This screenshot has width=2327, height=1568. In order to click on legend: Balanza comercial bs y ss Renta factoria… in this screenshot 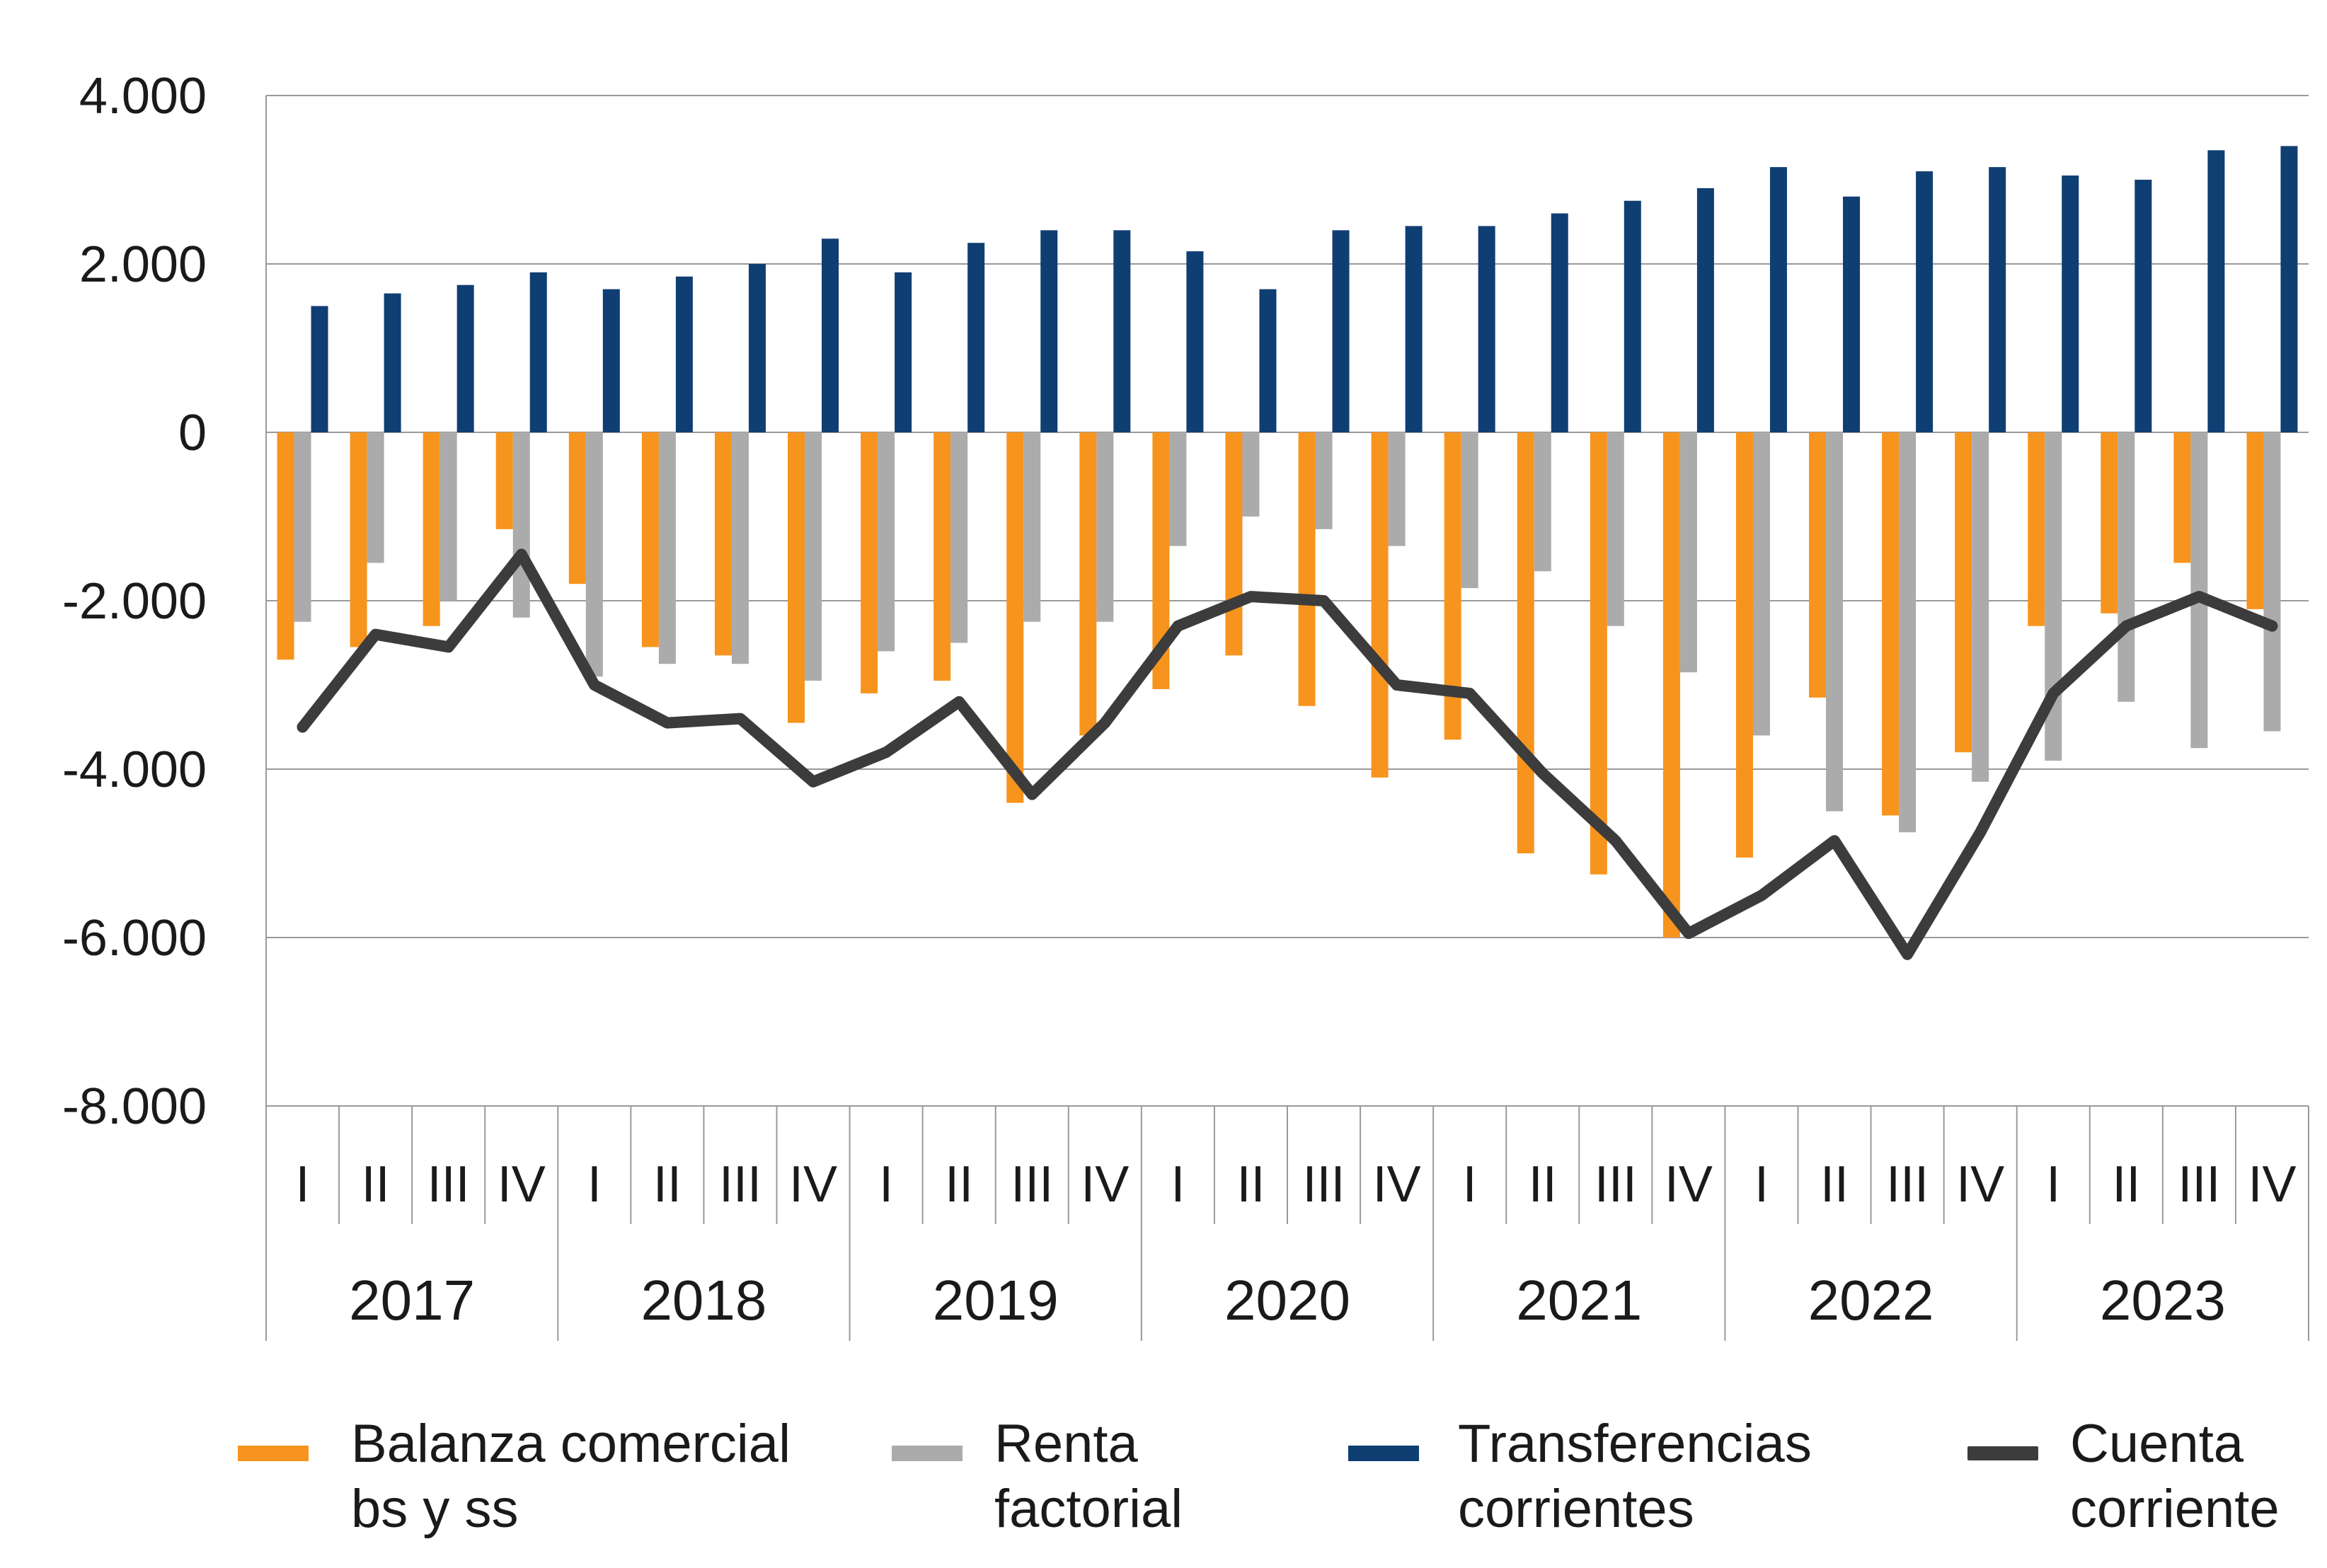, I will do `click(1163, 1486)`.